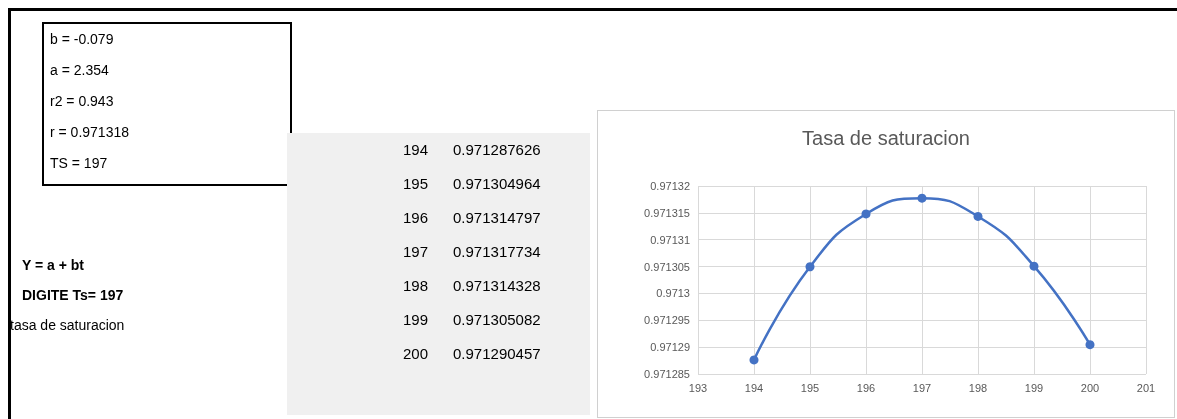 The image size is (1177, 419). Describe the element at coordinates (416, 218) in the screenshot. I see `text: 196` at that location.